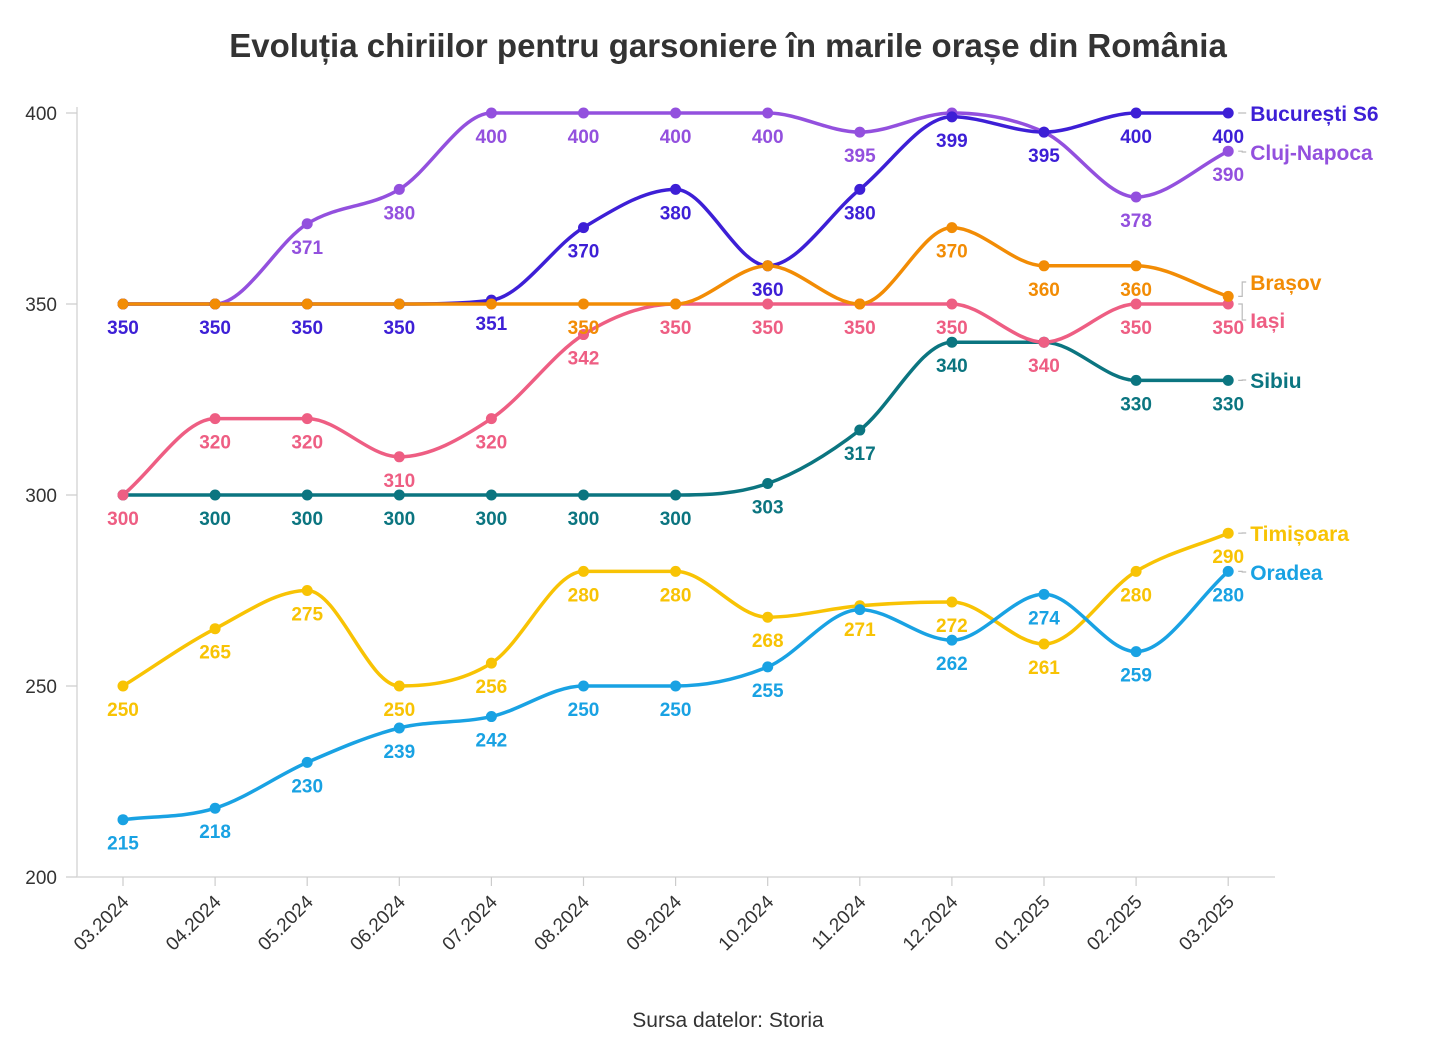 The width and height of the screenshot is (1456, 1053). What do you see at coordinates (492, 324) in the screenshot?
I see `data-label-bucuresti-s6: 351` at bounding box center [492, 324].